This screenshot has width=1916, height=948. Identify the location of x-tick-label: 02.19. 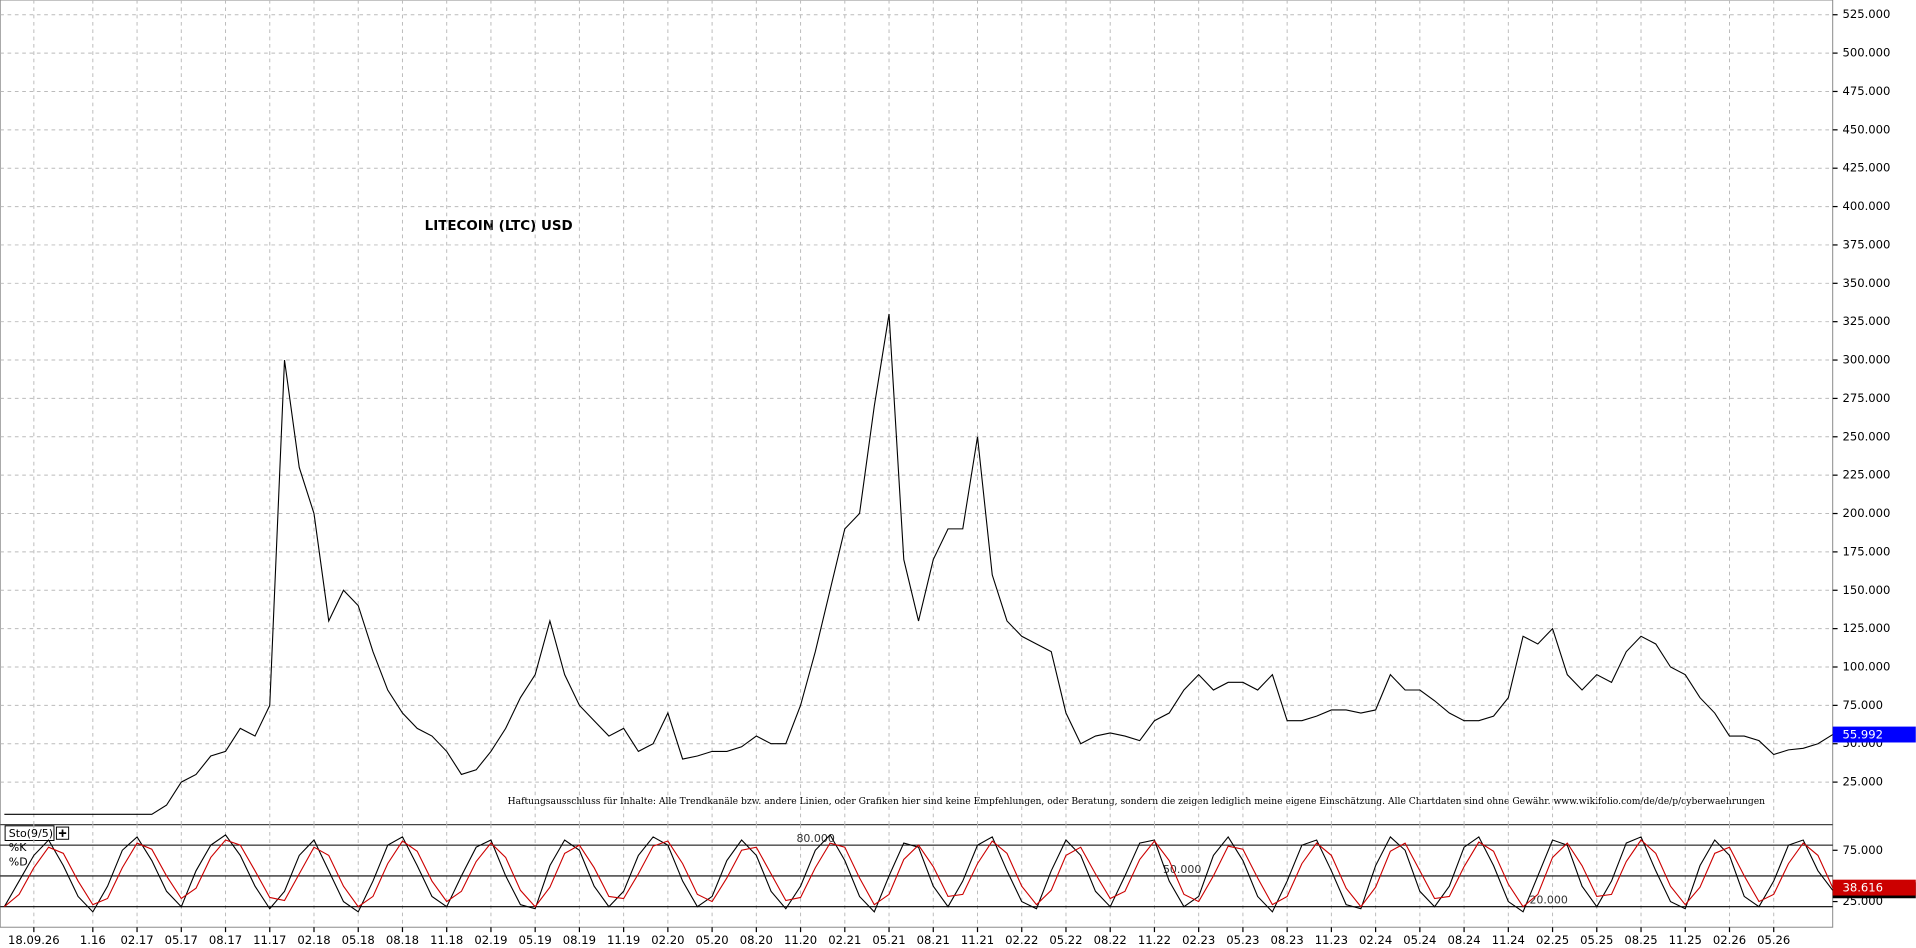
(490, 940).